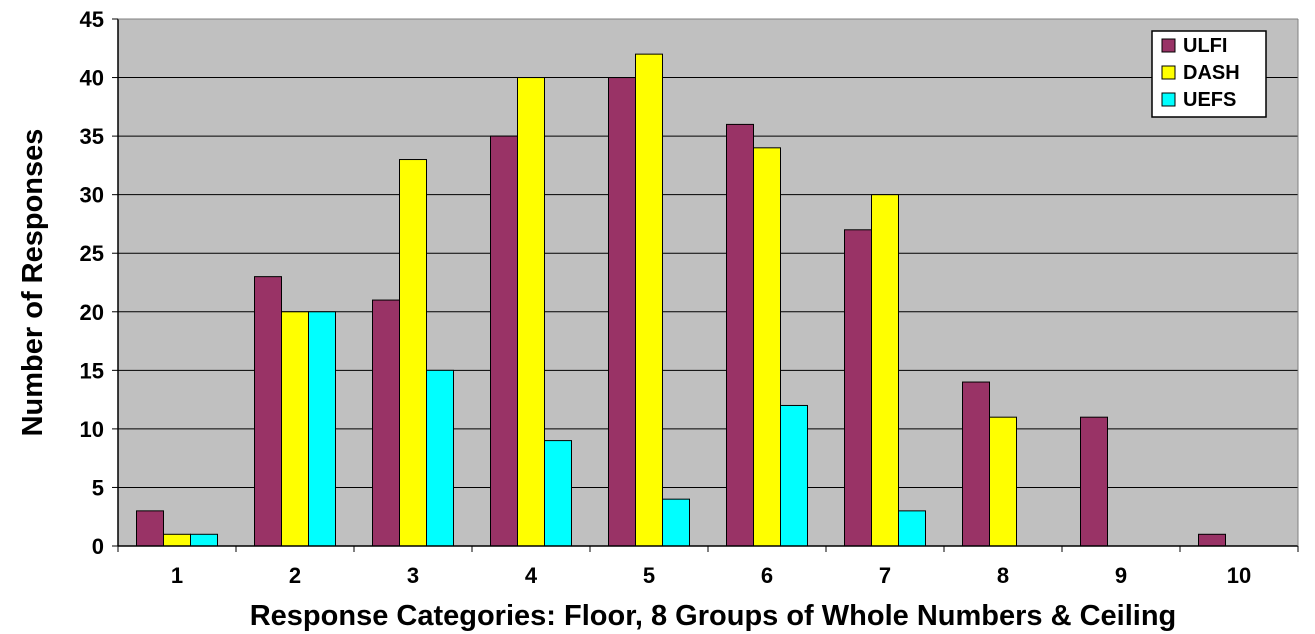 The image size is (1315, 634). I want to click on x-tick-label: 2, so click(295, 575).